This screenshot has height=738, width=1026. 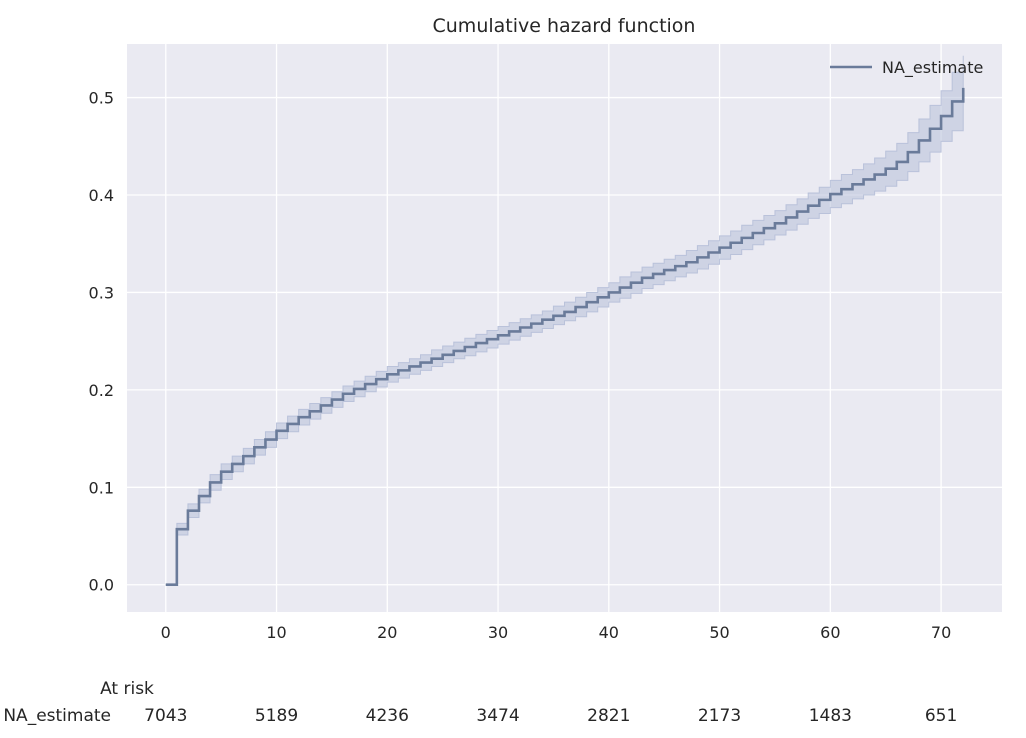 I want to click on x-tick-label: 20, so click(x=387, y=632).